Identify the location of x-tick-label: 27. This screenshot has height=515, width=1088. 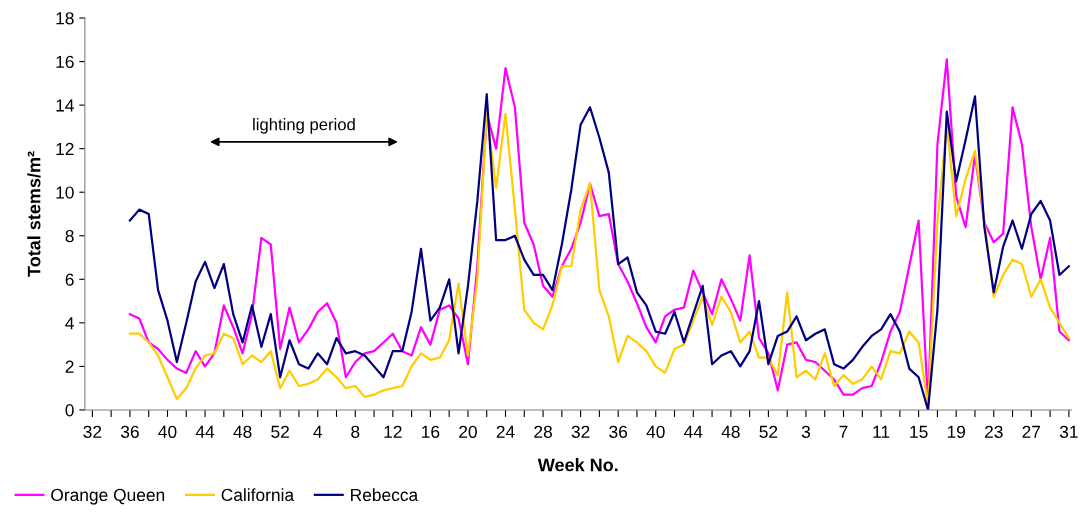
(1031, 431).